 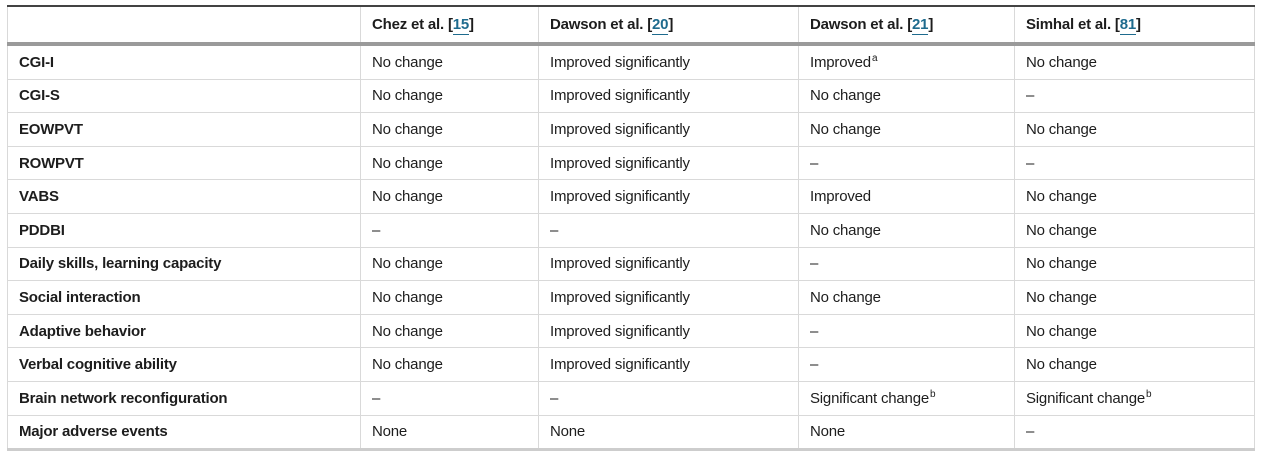 I want to click on table-row: Major adverse events None None None –, so click(x=631, y=432).